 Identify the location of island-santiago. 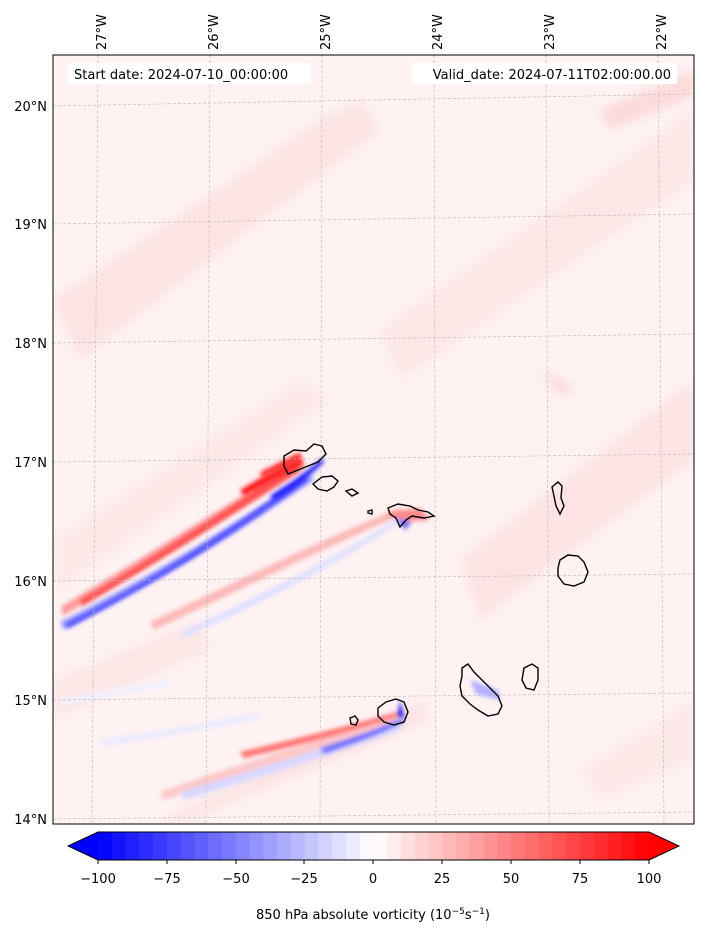
(481, 690).